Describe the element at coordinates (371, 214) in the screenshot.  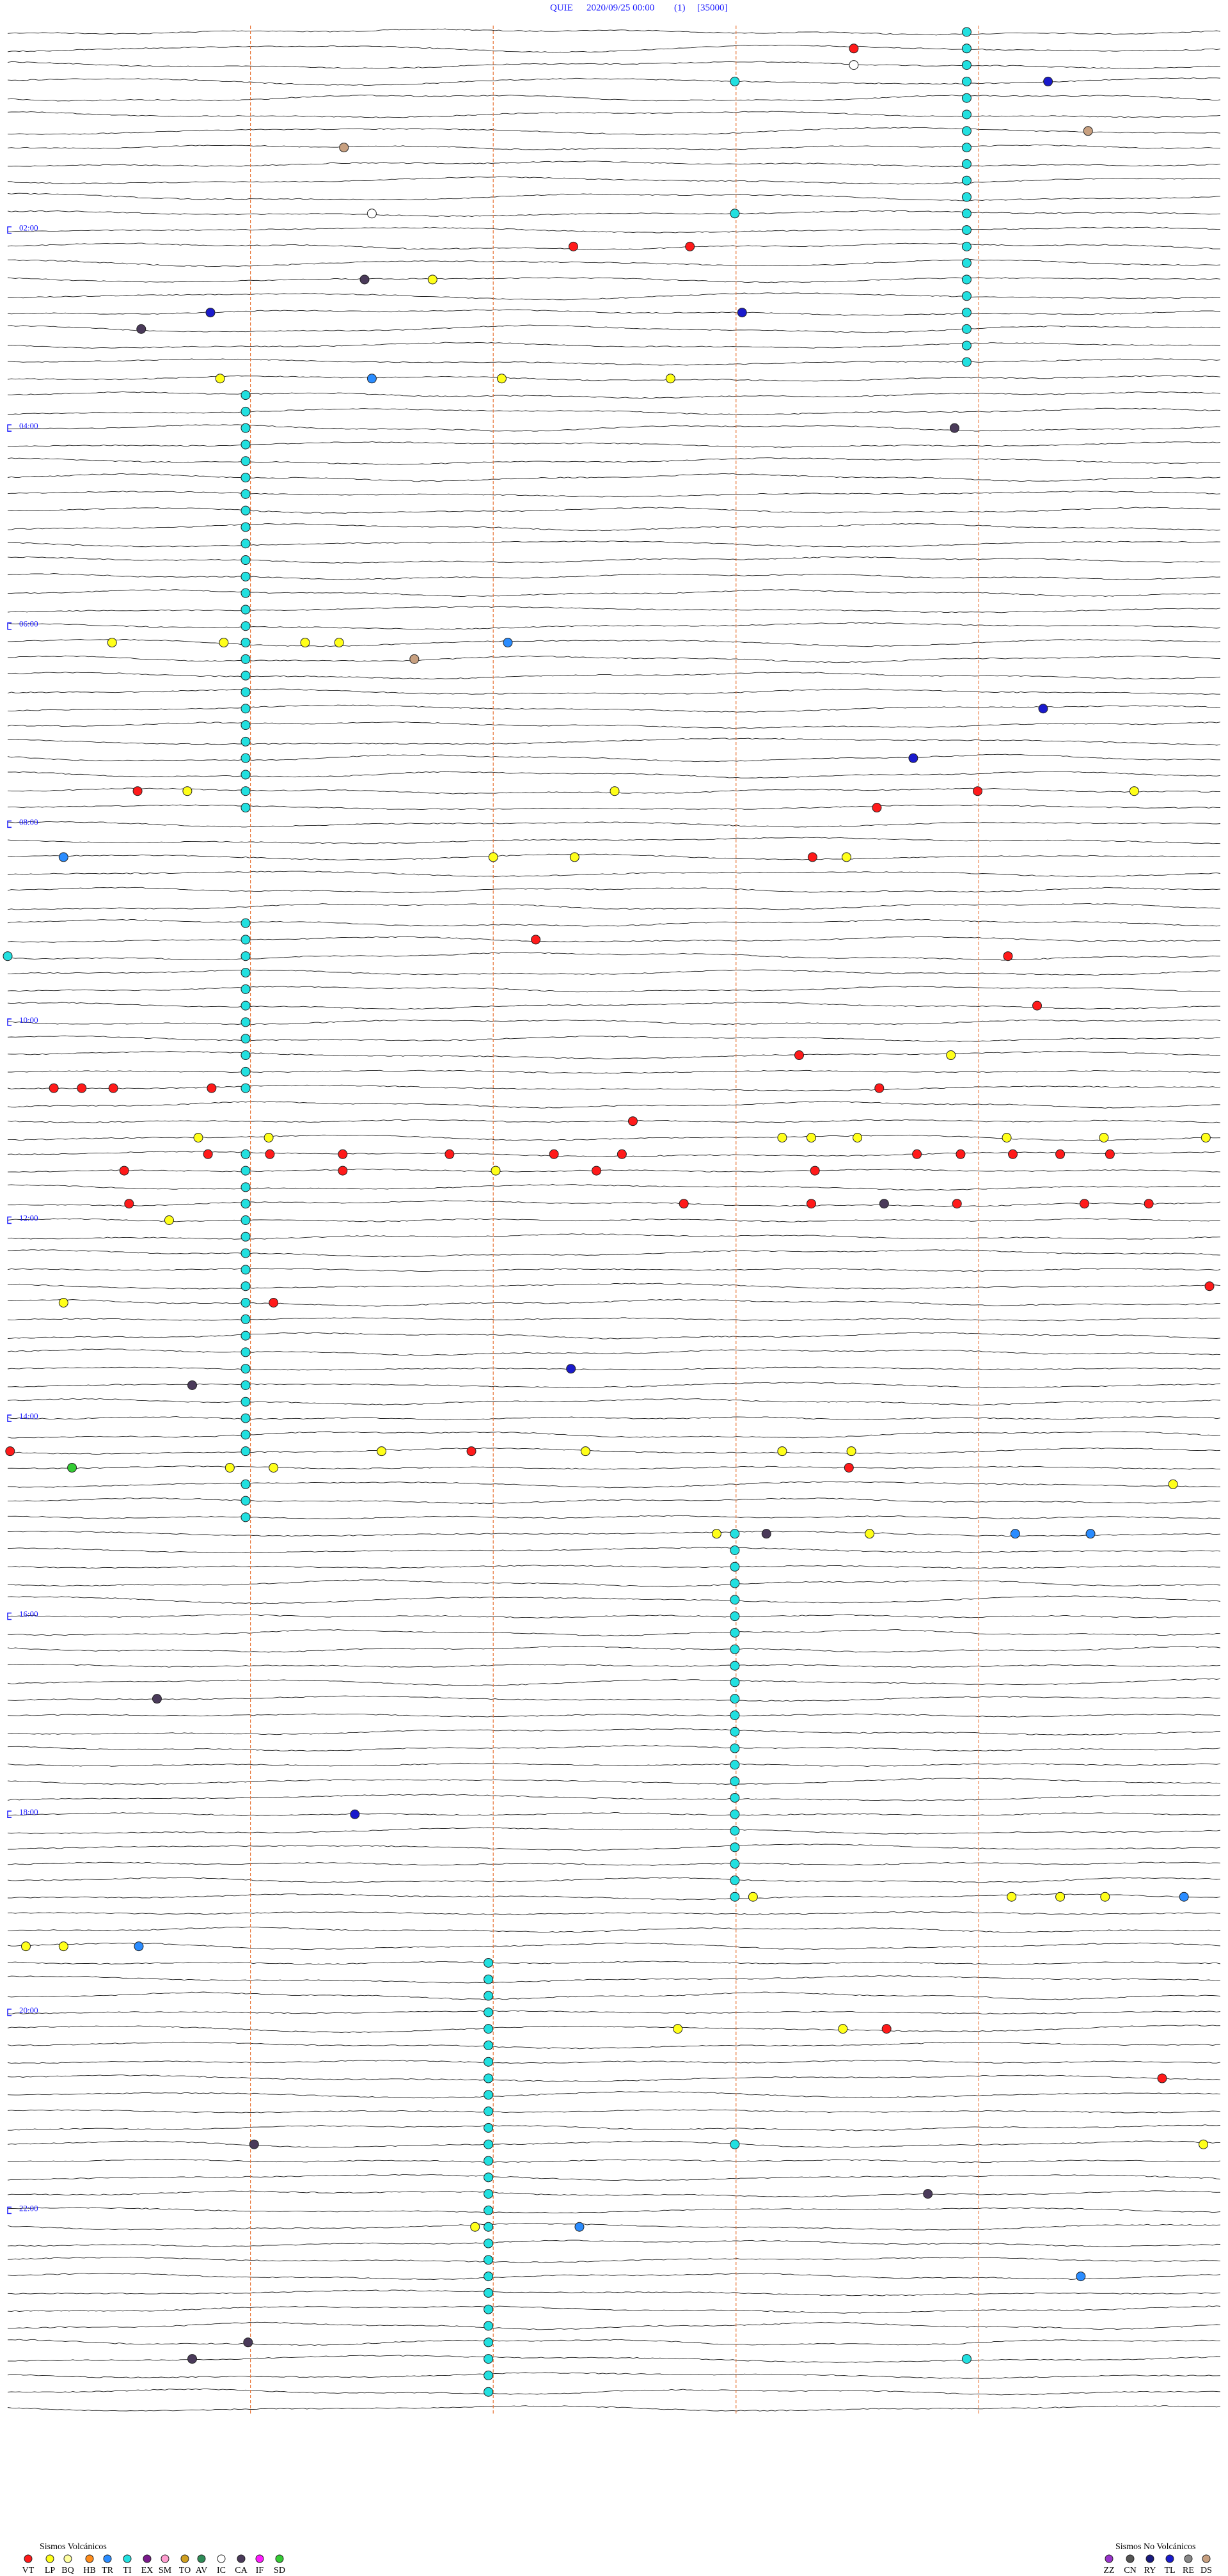
I see `event-ic` at that location.